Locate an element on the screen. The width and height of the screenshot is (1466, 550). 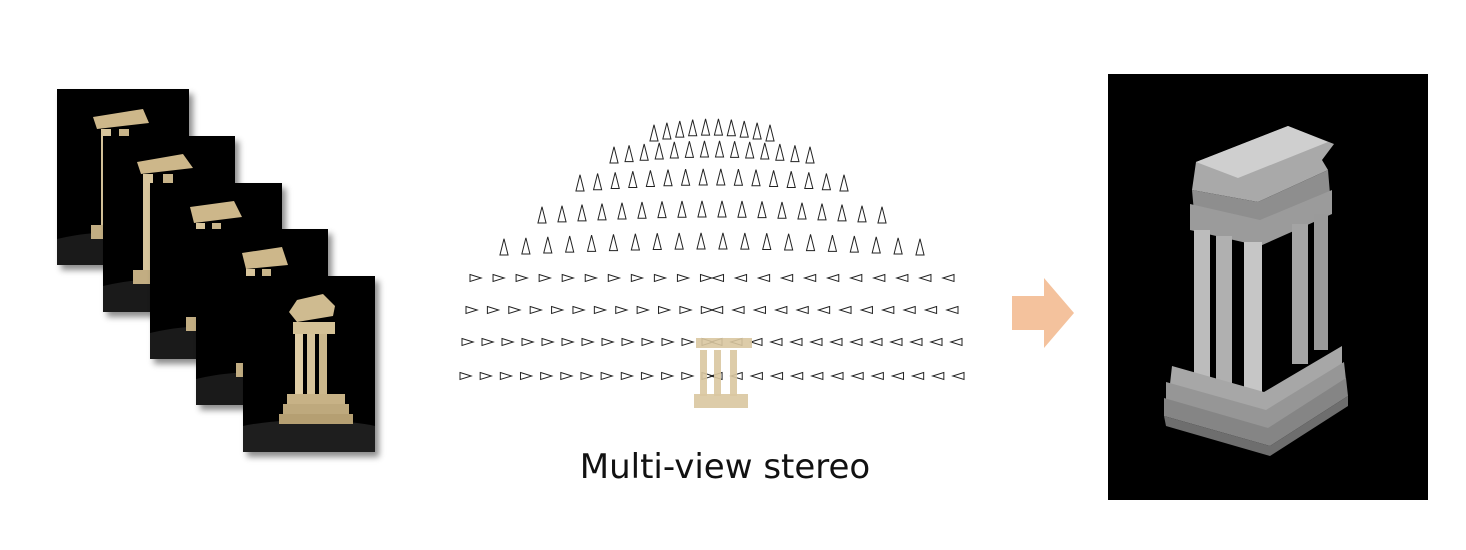
diagram-caption: Multi-view stereo is located at coordinates (725, 467).